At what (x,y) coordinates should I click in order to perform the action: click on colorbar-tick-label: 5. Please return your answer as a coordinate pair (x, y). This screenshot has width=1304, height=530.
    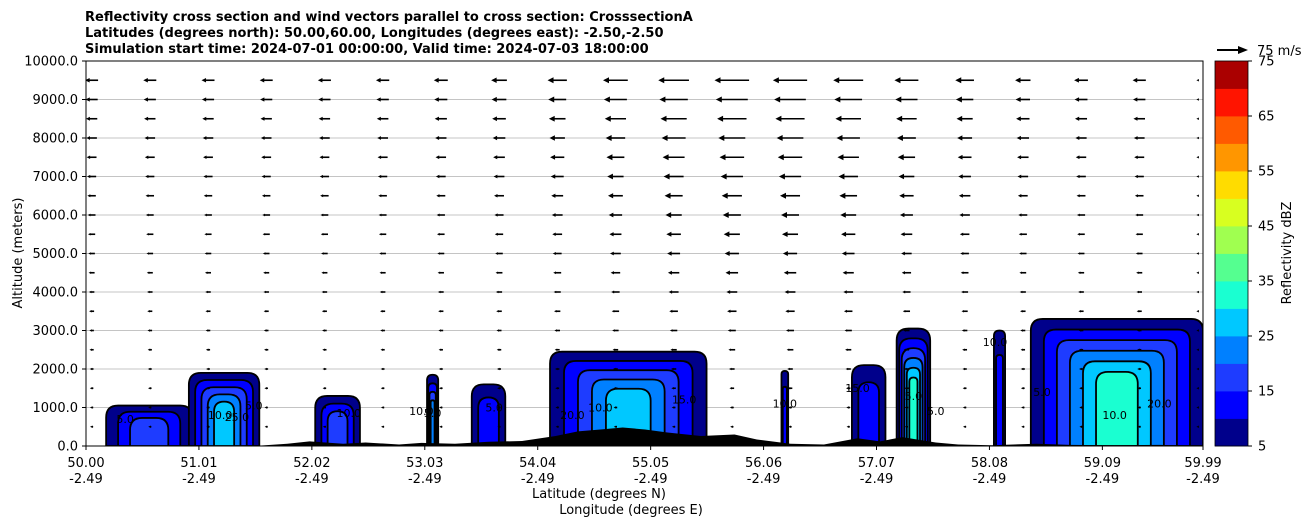
    Looking at the image, I should click on (1262, 447).